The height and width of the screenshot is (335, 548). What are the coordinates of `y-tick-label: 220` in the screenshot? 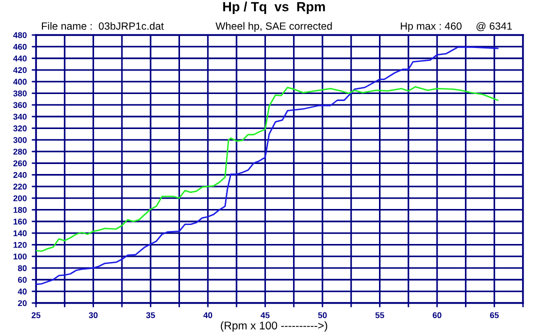 It's located at (20, 187).